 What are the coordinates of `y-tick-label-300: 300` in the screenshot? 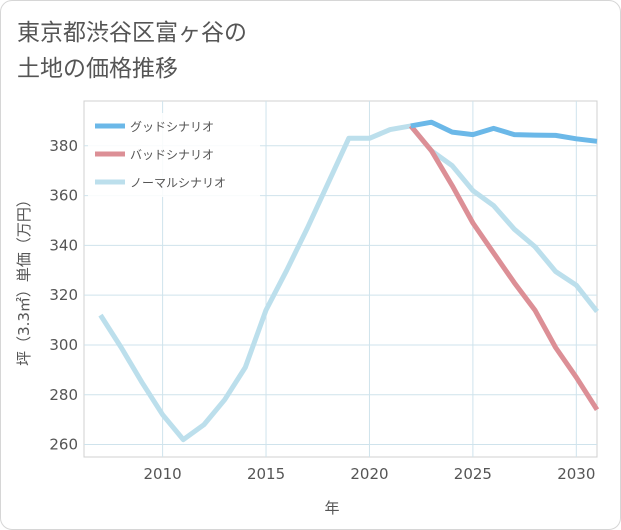 It's located at (63, 345).